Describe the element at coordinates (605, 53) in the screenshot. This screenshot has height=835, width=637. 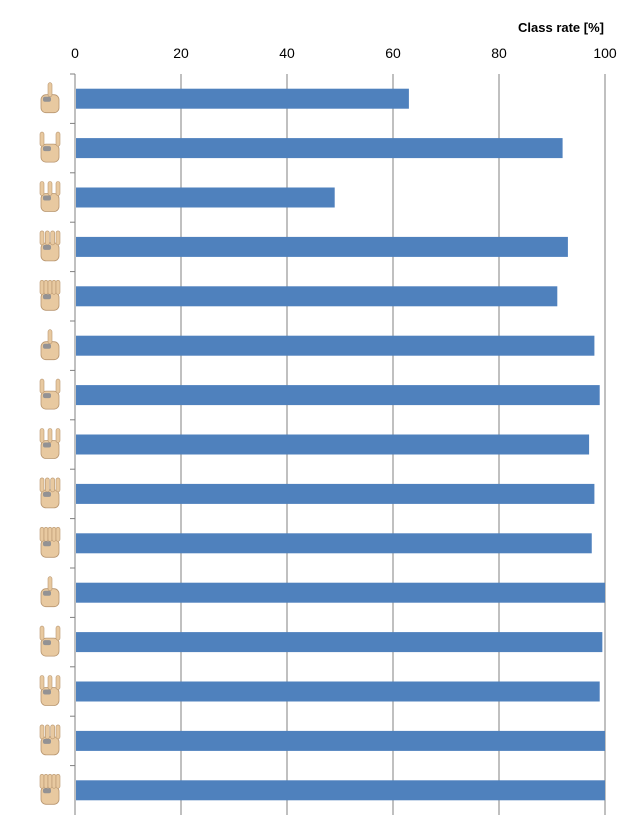
I see `x-tick-label: 100` at that location.